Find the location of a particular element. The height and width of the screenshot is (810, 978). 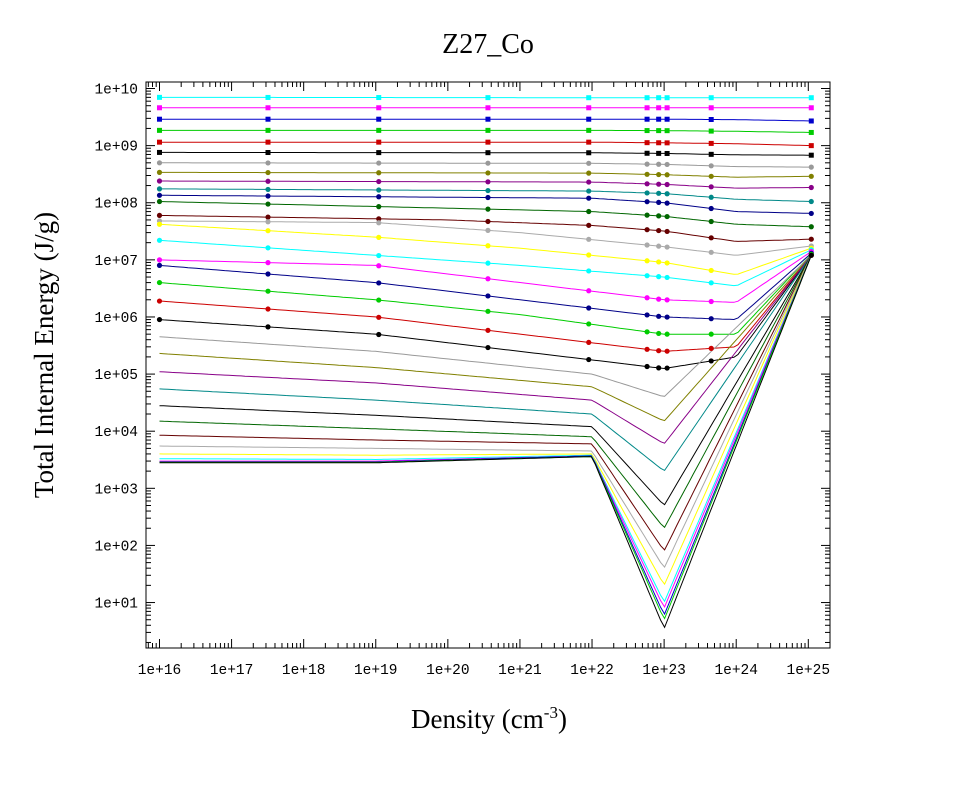

y-tick-label: 1e+09 is located at coordinates (116, 148).